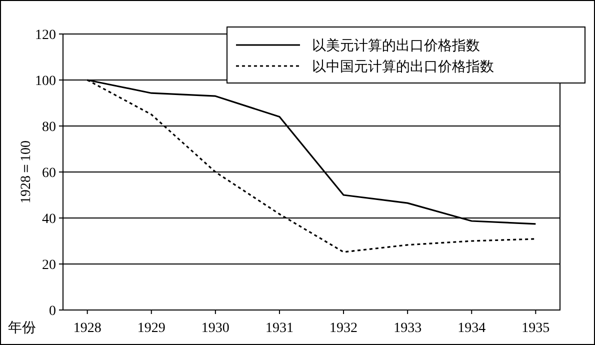 This screenshot has height=345, width=595. What do you see at coordinates (344, 328) in the screenshot?
I see `x-tick-label: 1932` at bounding box center [344, 328].